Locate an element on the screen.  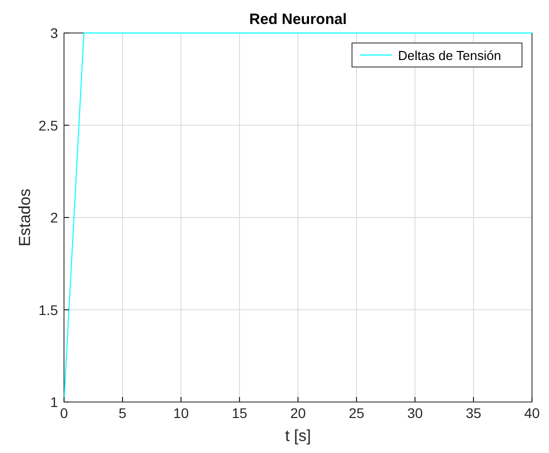
x-tick-label: 30 is located at coordinates (415, 413).